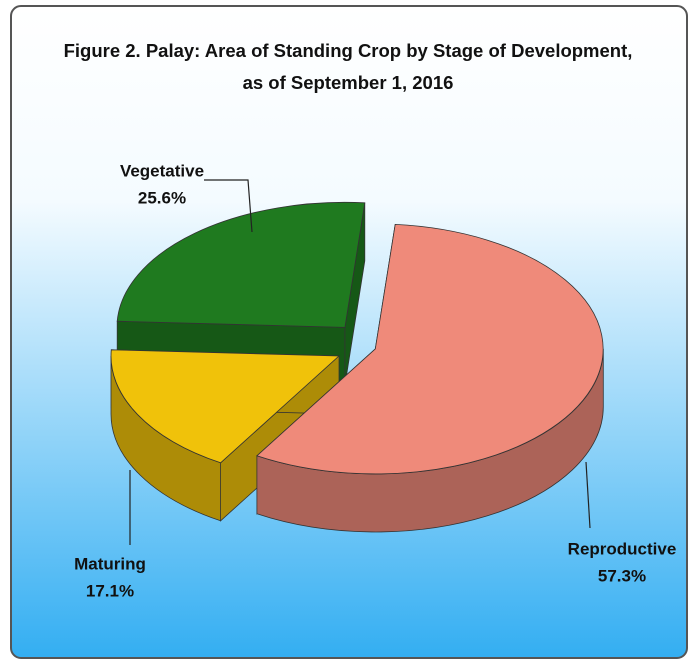 The image size is (695, 663). What do you see at coordinates (622, 548) in the screenshot?
I see `slice-label: Reproductive` at bounding box center [622, 548].